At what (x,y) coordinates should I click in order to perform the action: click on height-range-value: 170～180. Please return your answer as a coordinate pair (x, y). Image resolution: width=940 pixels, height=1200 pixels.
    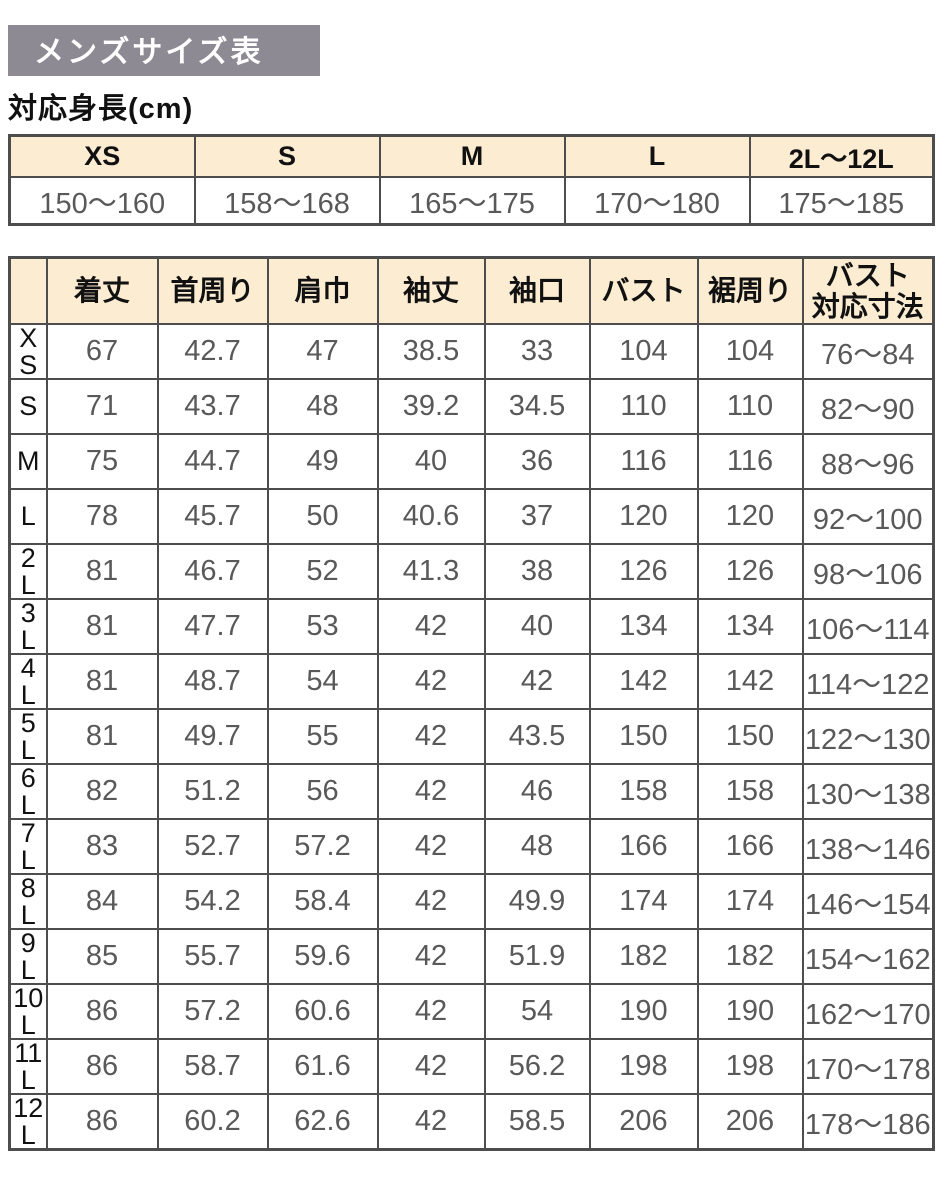
    Looking at the image, I should click on (657, 201).